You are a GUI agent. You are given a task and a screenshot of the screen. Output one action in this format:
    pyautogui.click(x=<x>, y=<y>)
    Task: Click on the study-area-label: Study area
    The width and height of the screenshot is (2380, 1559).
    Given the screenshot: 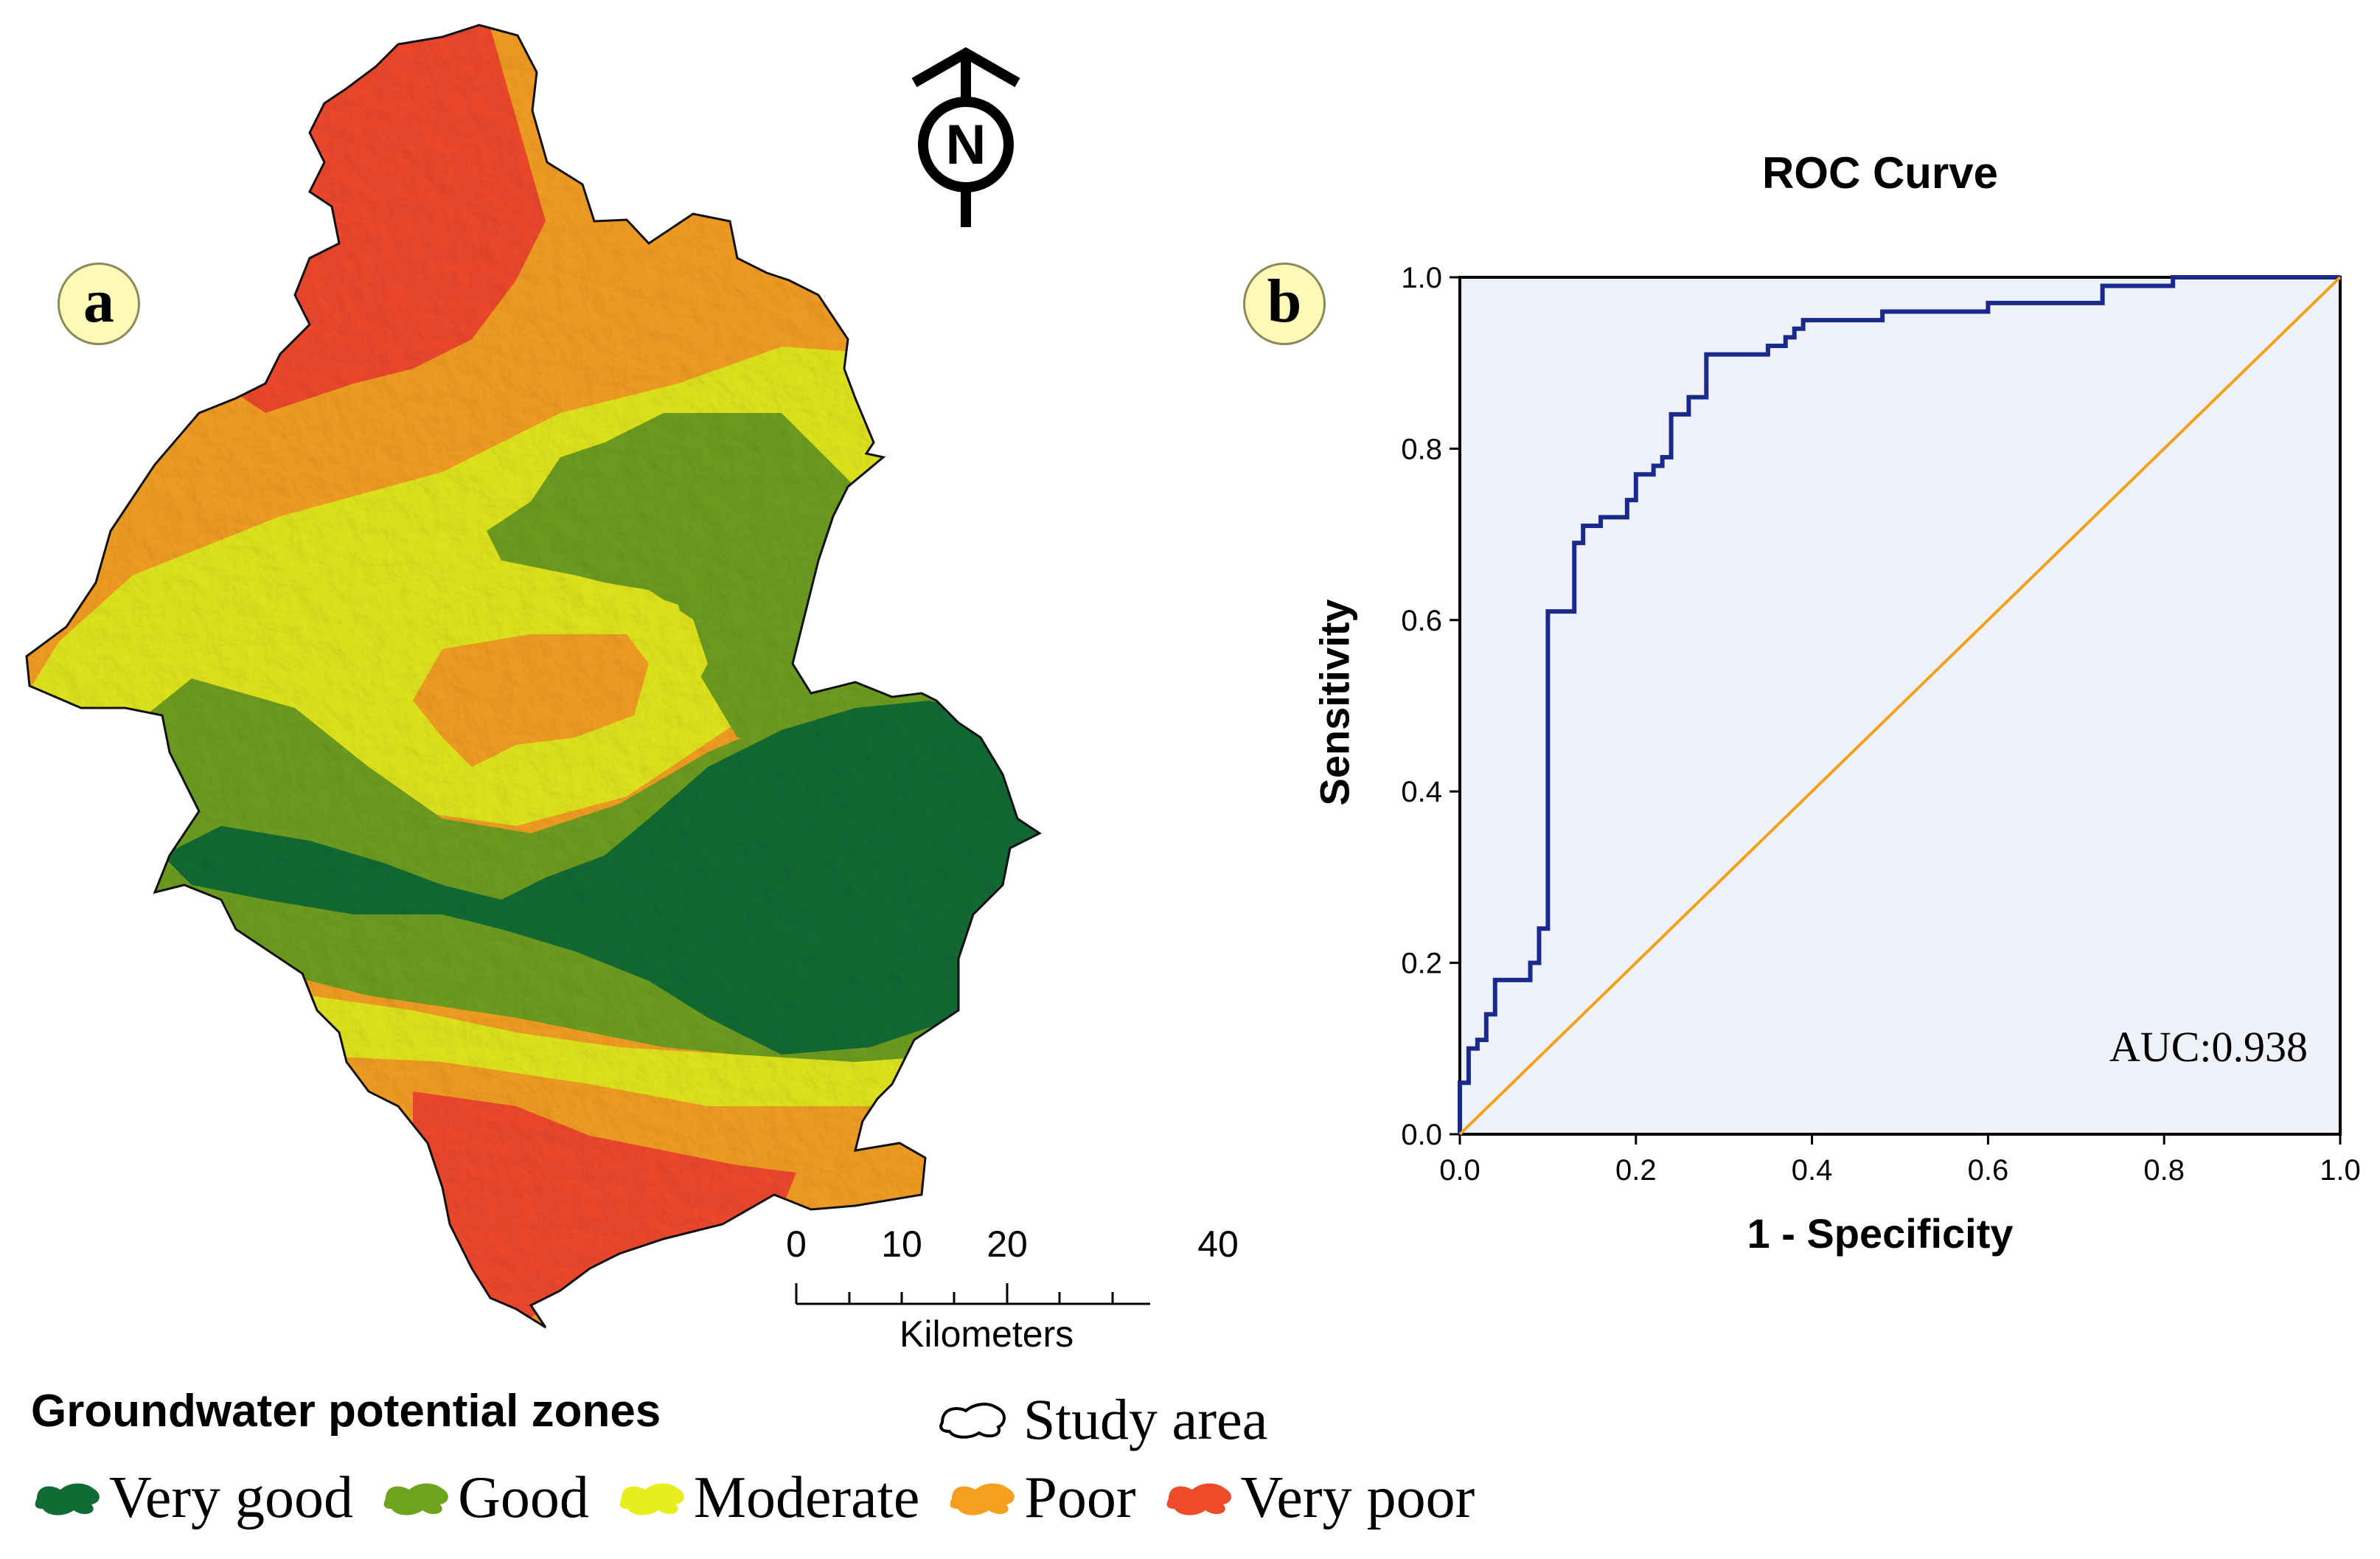 What is the action you would take?
    pyautogui.click(x=1145, y=1419)
    